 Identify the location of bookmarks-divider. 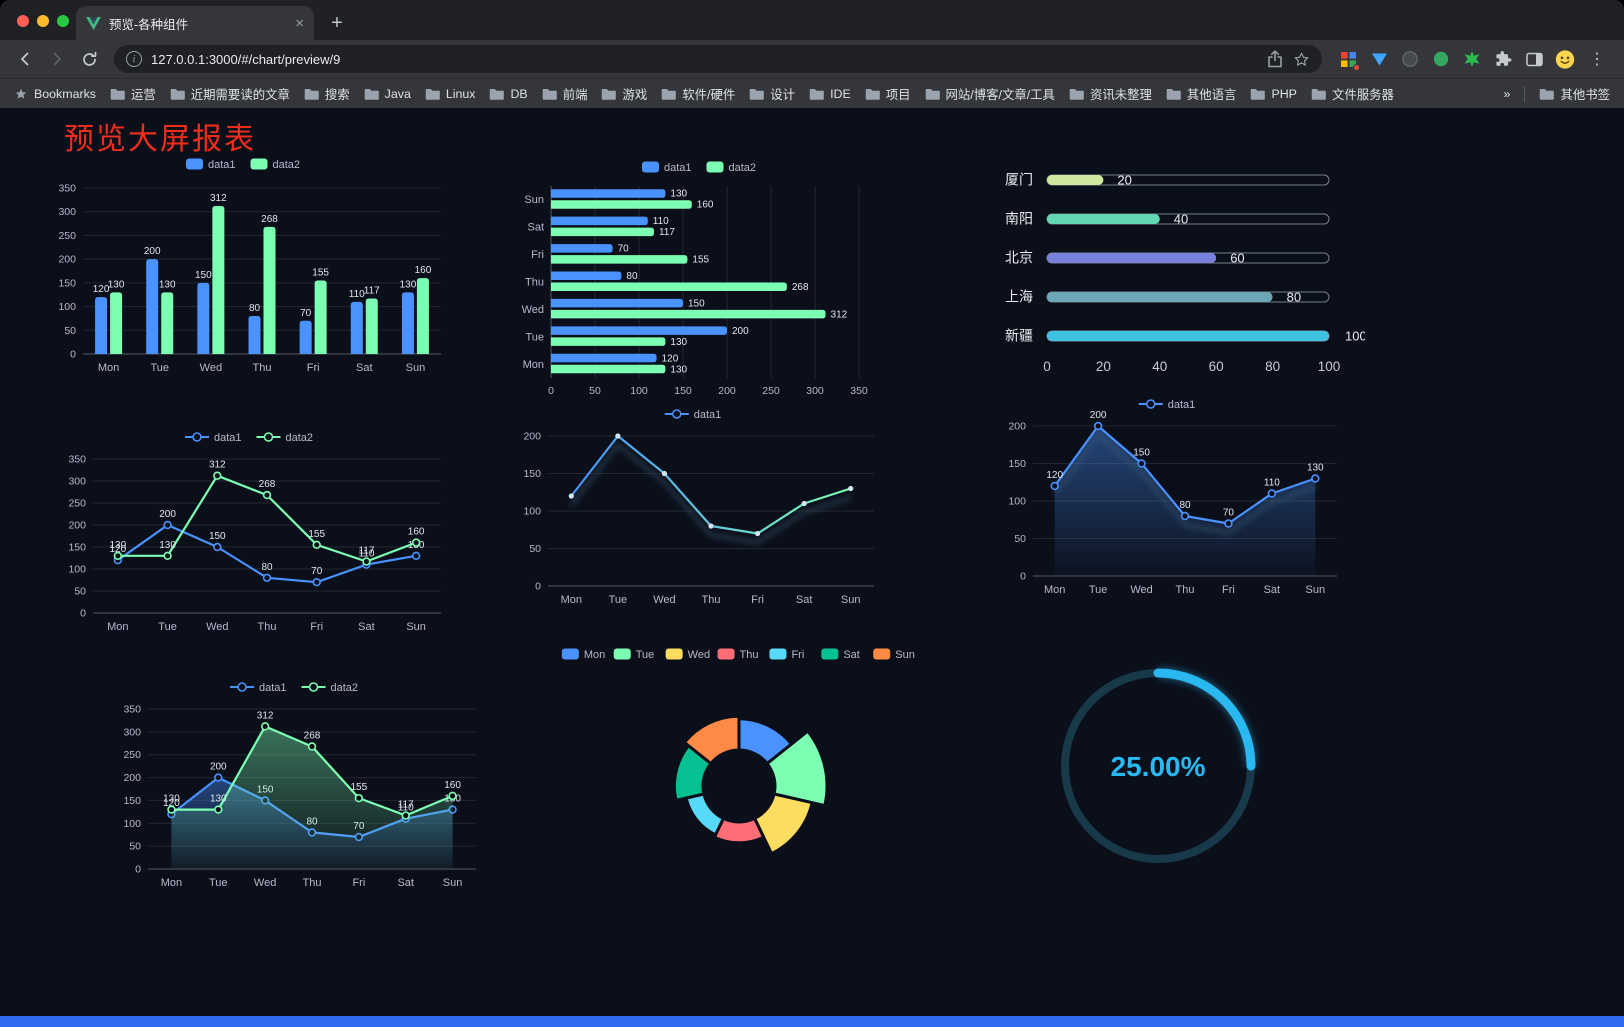
(1525, 93).